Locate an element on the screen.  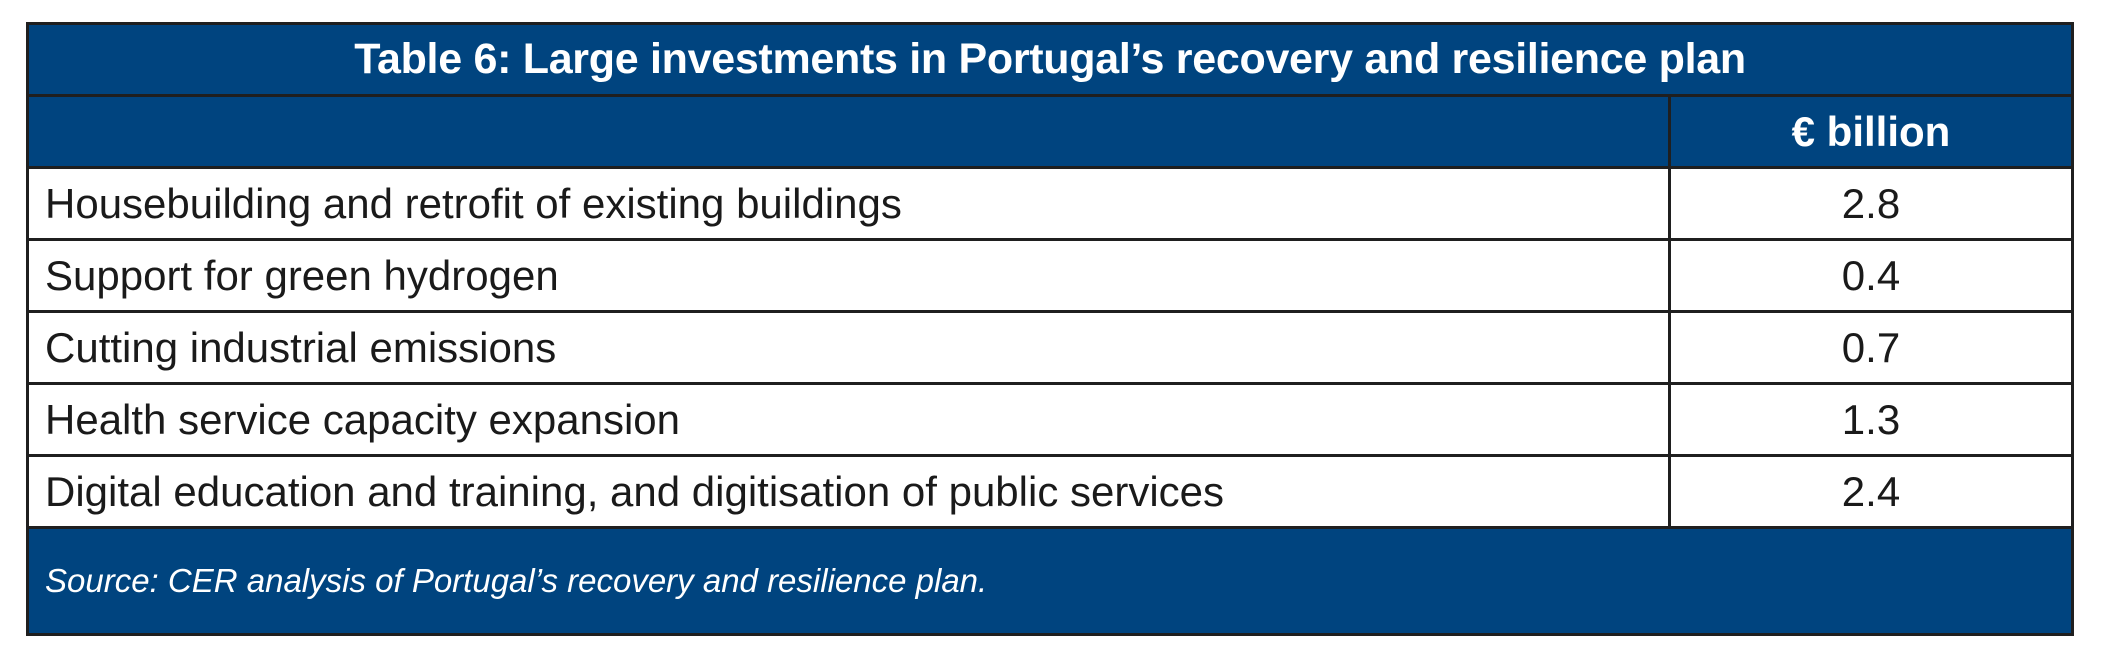
row-value: 1.3 is located at coordinates (1871, 419).